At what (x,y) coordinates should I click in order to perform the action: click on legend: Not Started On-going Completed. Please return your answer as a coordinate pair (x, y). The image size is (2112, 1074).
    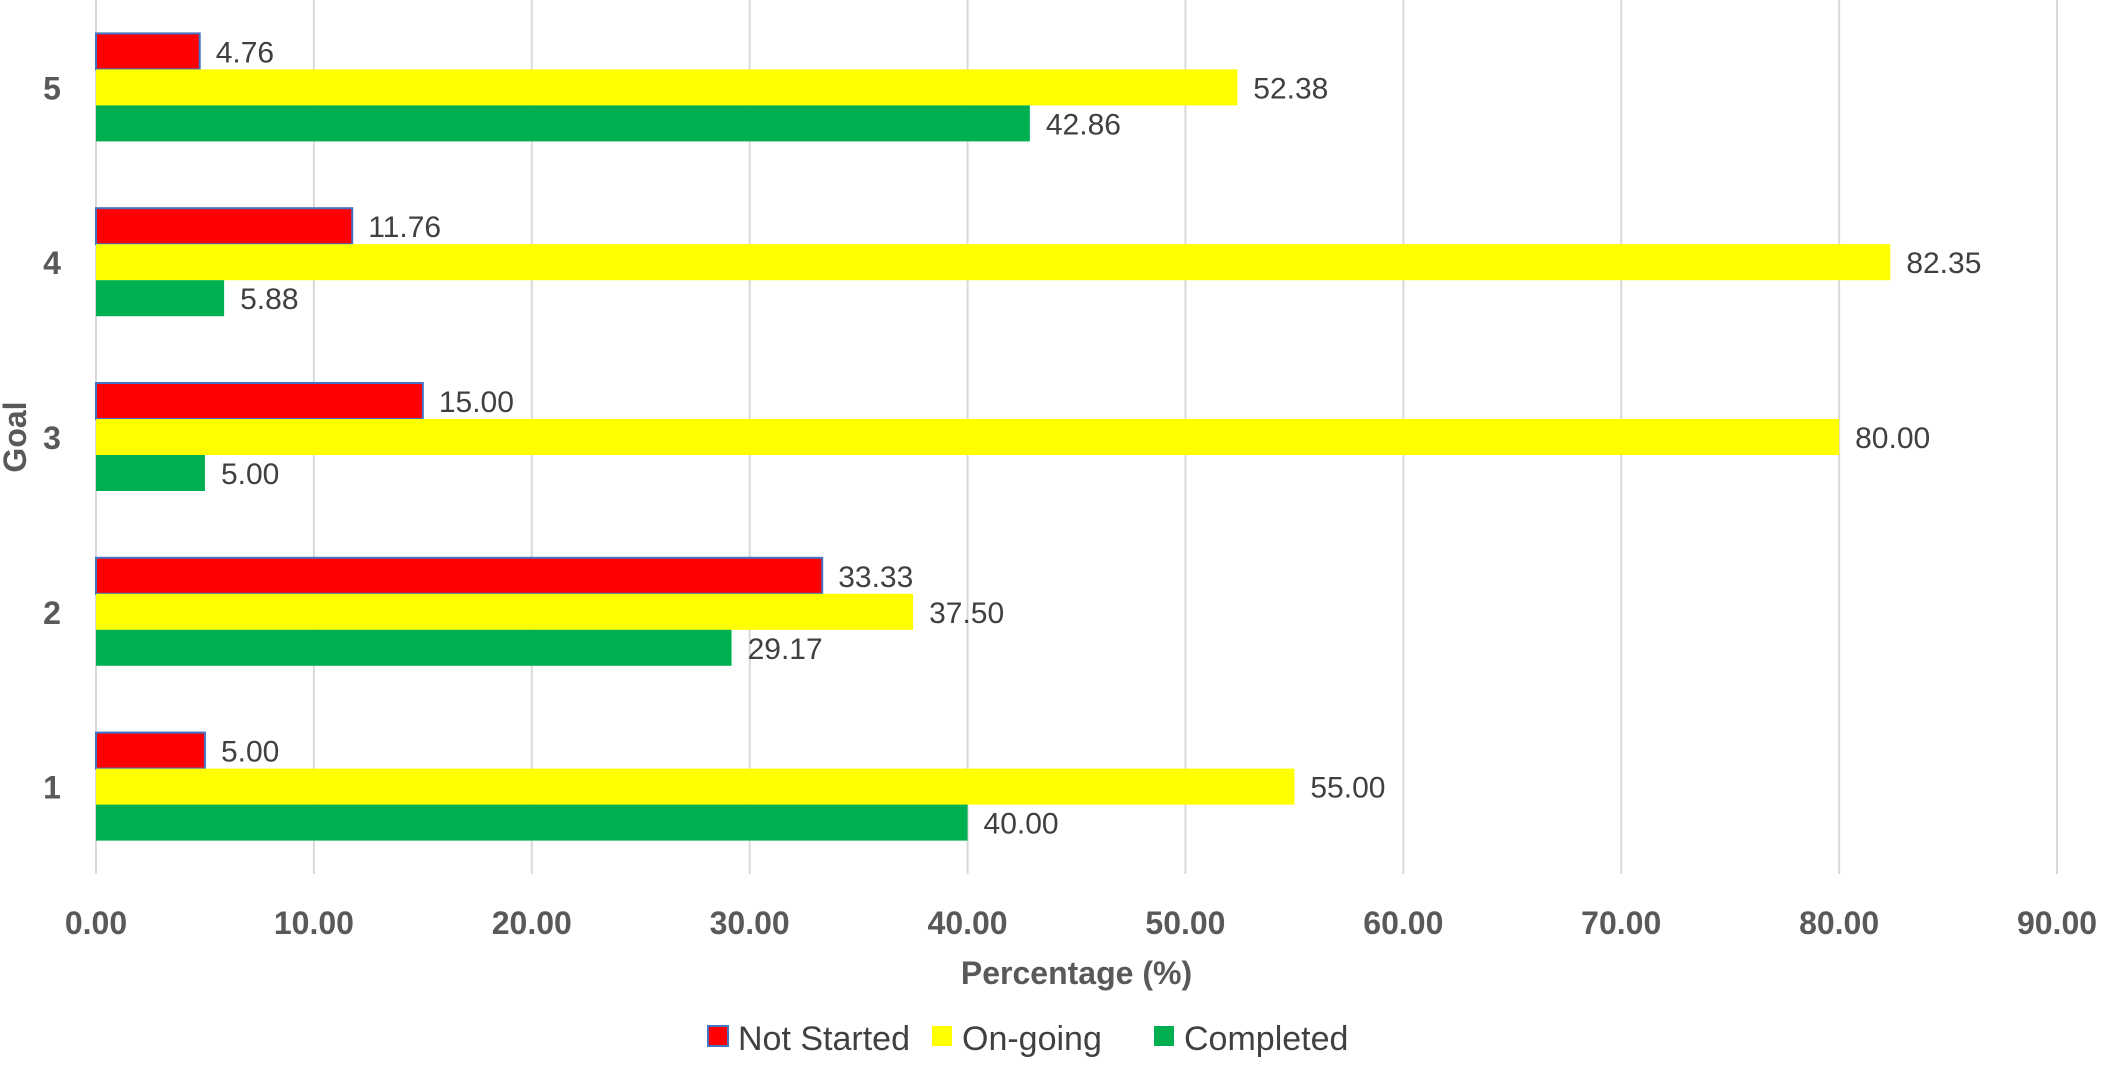
    Looking at the image, I should click on (1027, 1039).